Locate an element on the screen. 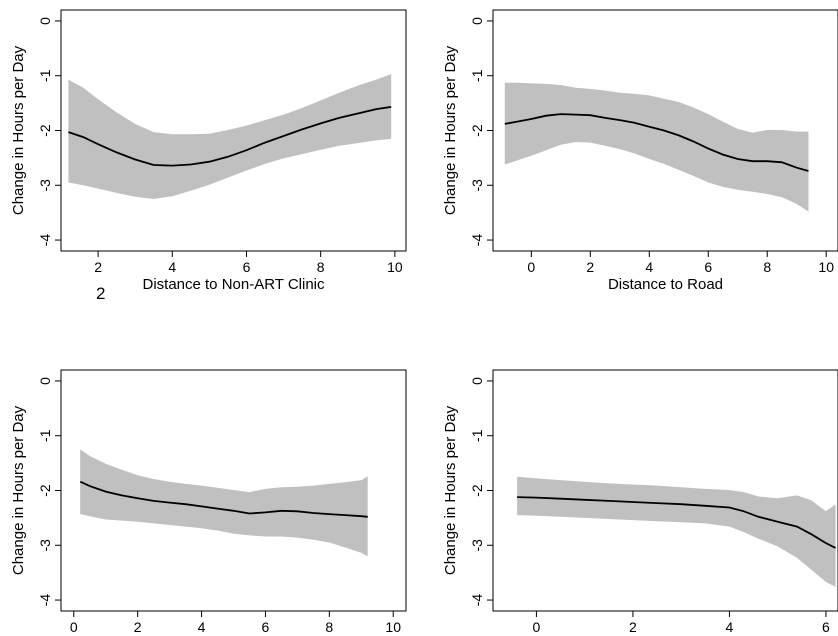 This screenshot has width=838, height=636. x-axis-title: Distance to Non-ART Clinic is located at coordinates (233, 284).